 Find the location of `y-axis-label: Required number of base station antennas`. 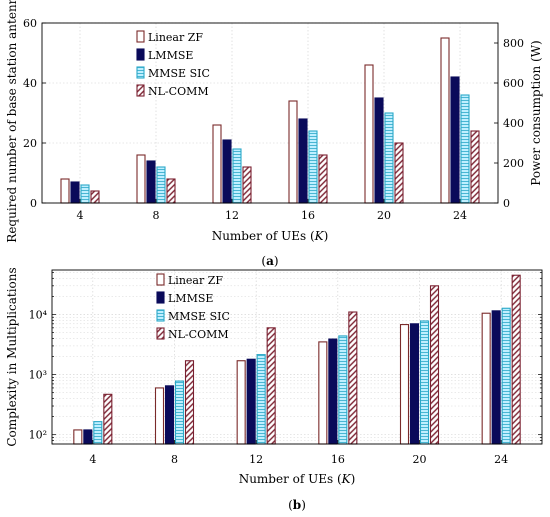

y-axis-label: Required number of base station antennas is located at coordinates (12, 121).